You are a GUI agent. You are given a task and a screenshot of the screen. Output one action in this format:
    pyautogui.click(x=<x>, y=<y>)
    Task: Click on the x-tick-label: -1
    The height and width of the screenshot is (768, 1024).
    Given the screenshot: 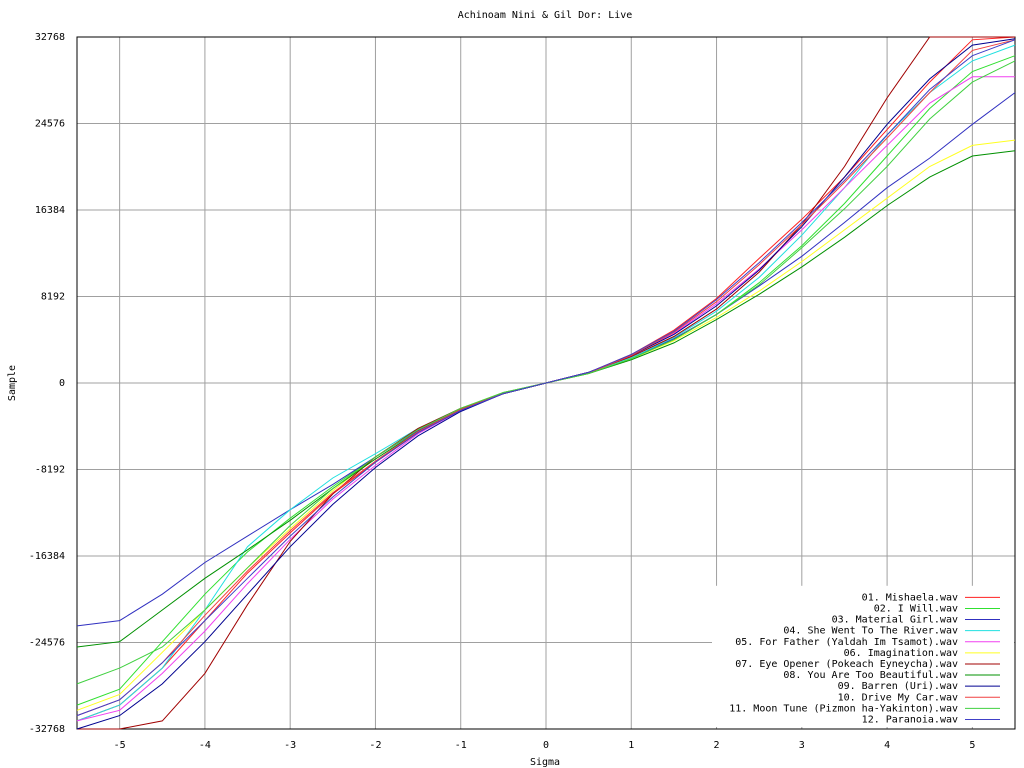 What is the action you would take?
    pyautogui.click(x=461, y=745)
    